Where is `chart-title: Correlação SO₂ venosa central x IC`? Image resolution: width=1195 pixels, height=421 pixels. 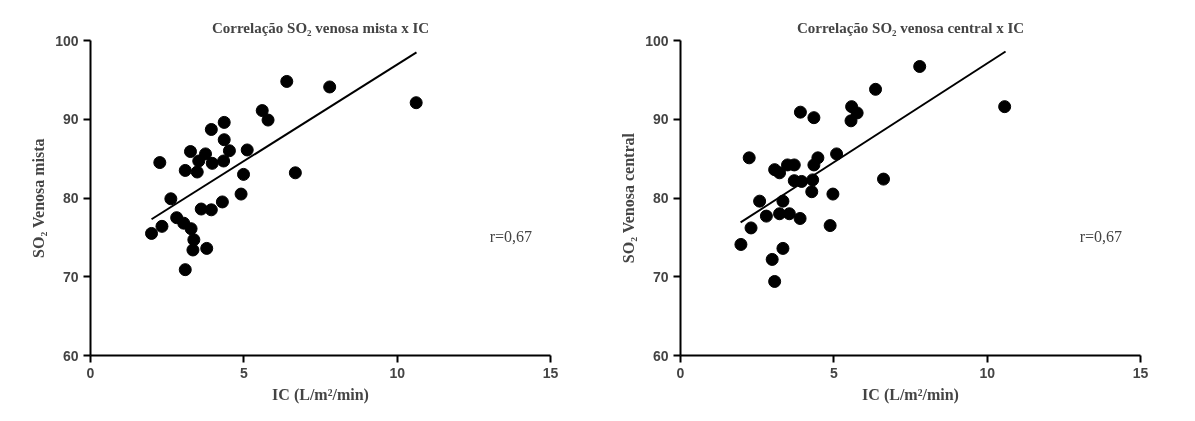 chart-title: Correlação SO₂ venosa central x IC is located at coordinates (910, 27).